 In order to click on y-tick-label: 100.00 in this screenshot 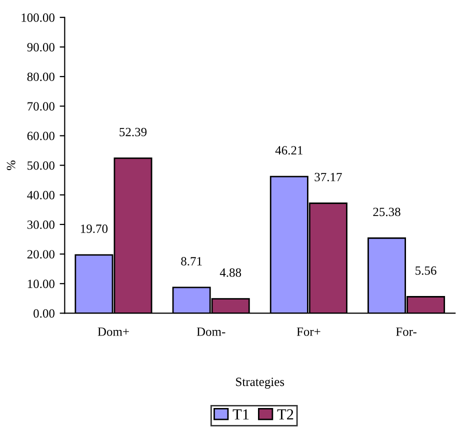, I will do `click(38, 17)`.